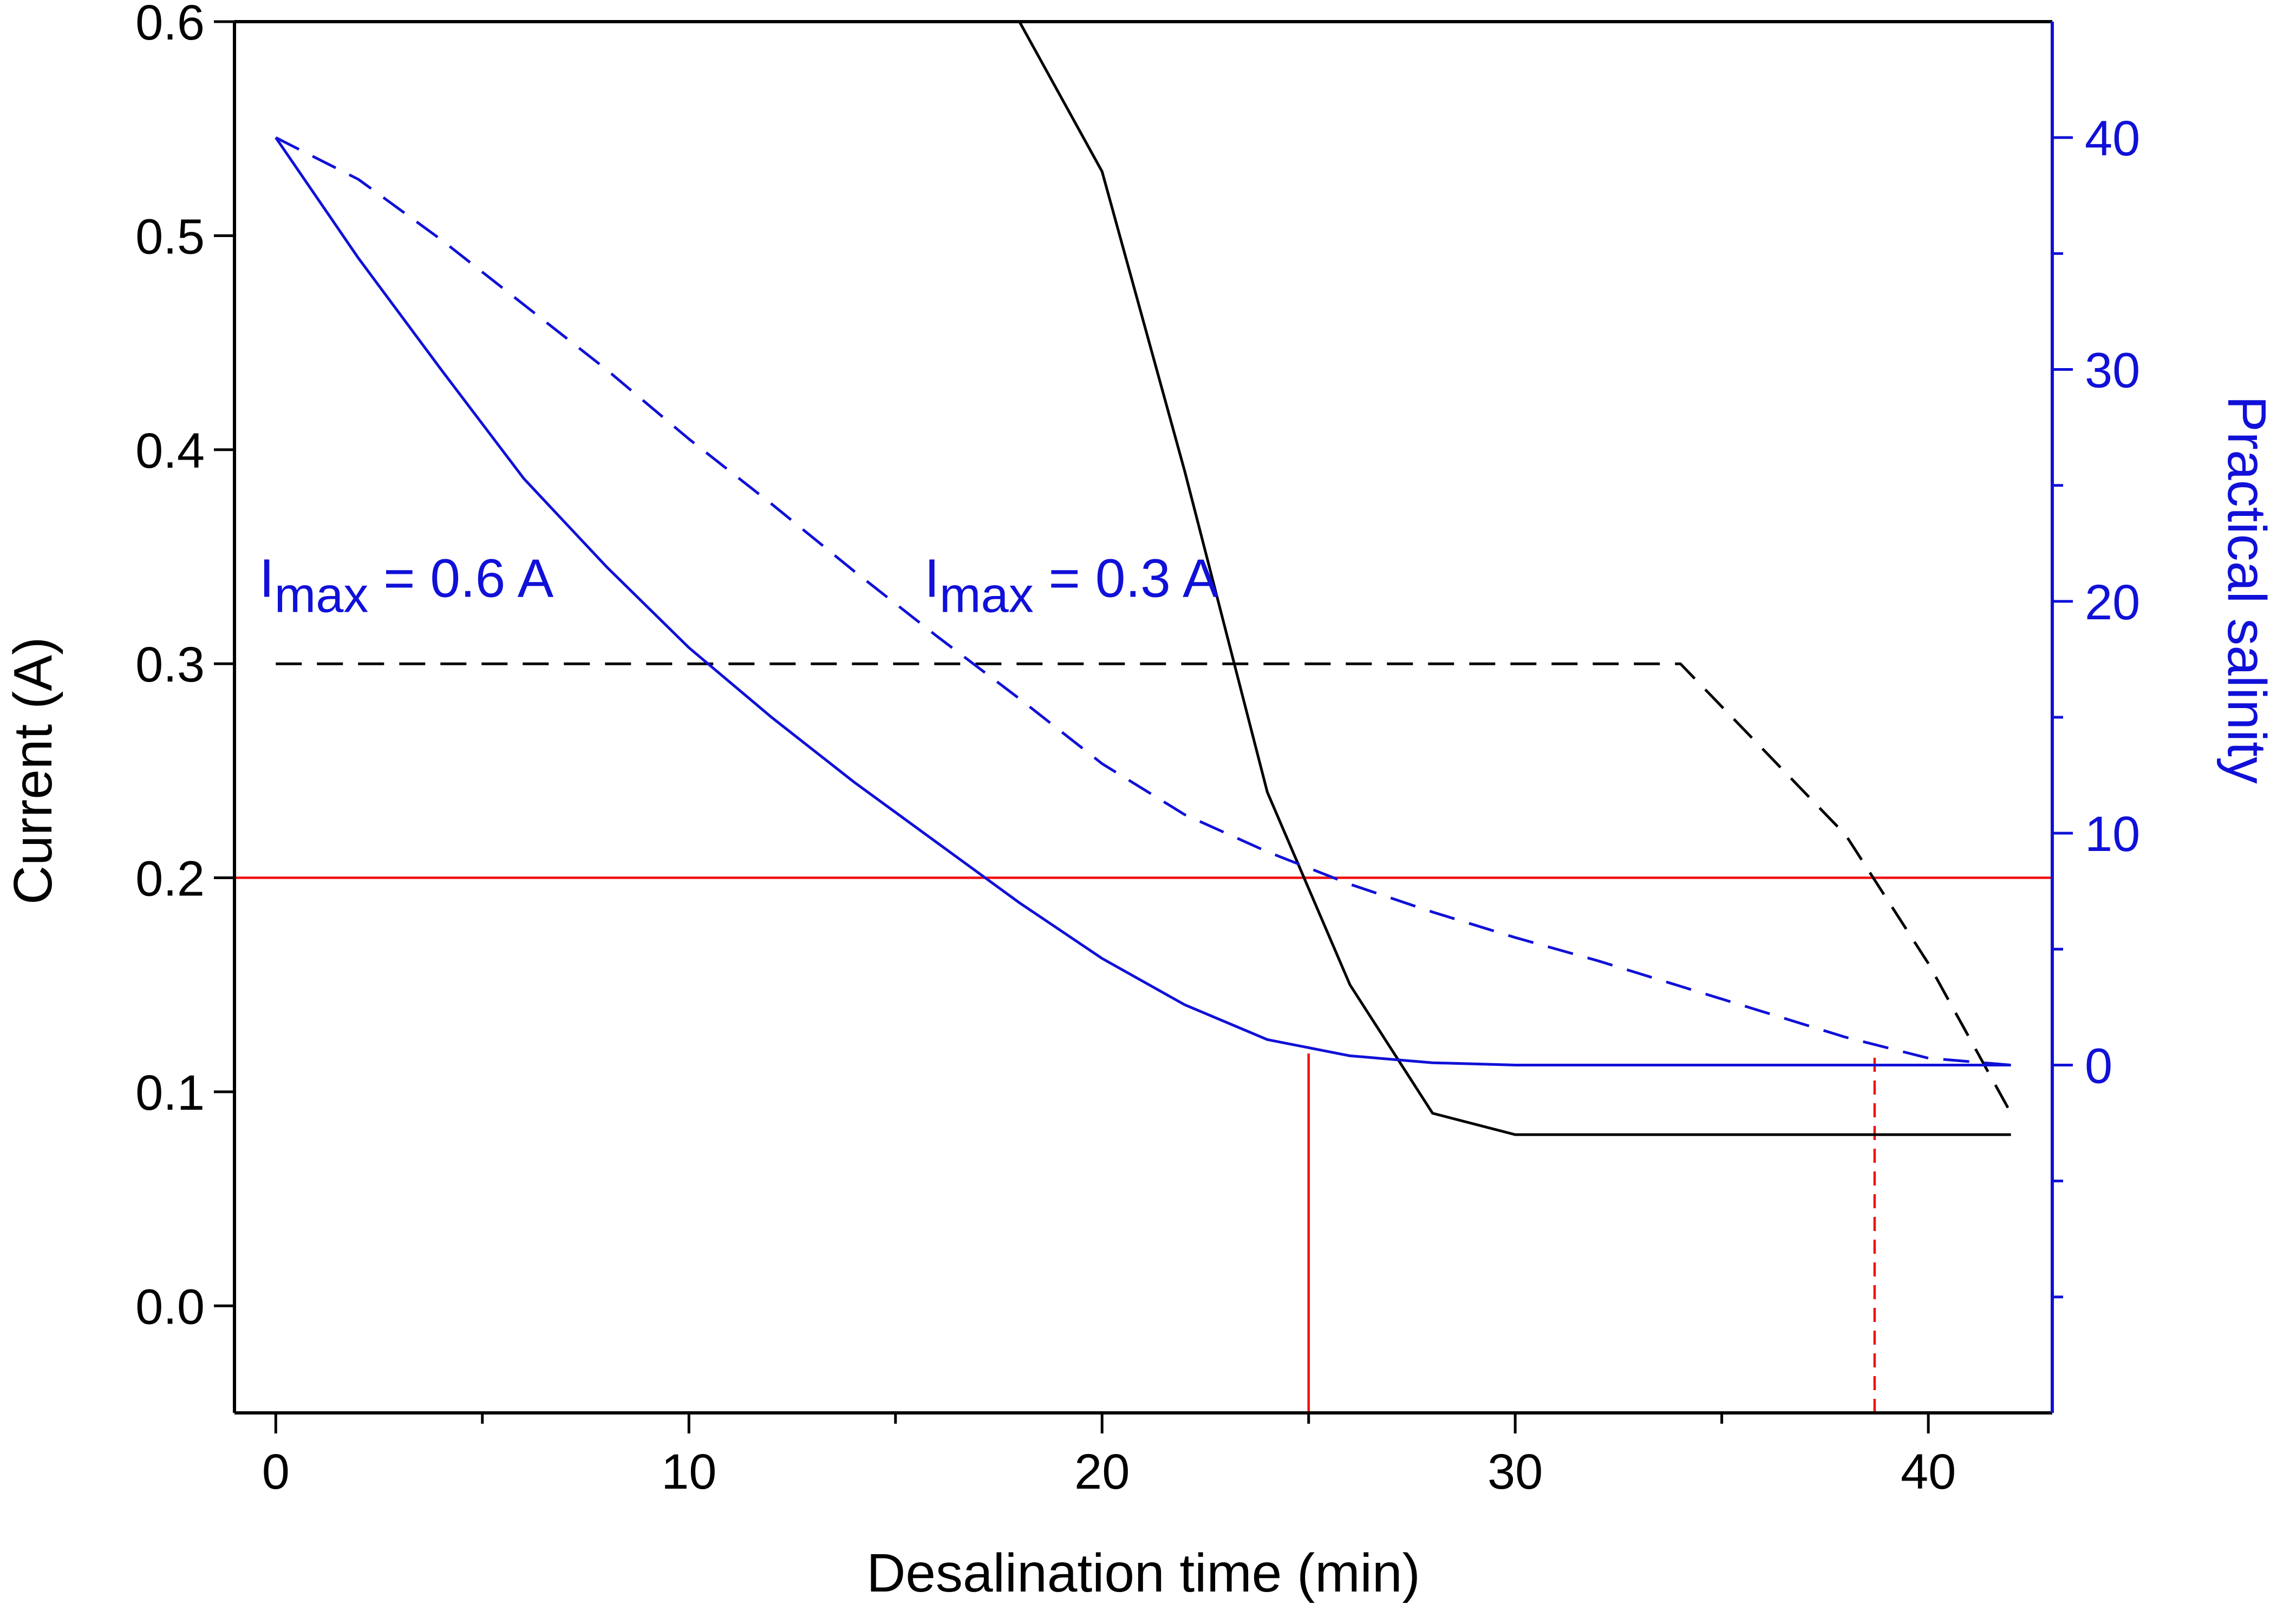  Describe the element at coordinates (170, 1093) in the screenshot. I see `left-y-tick-label: 0.1` at that location.